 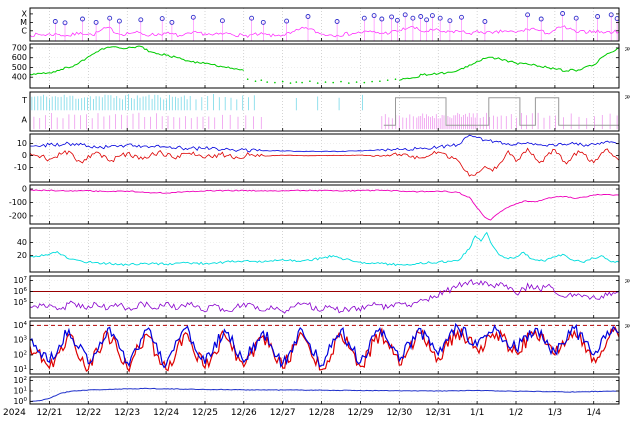 What do you see at coordinates (322, 413) in the screenshot?
I see `x-axis-date-label: 12/28` at bounding box center [322, 413].